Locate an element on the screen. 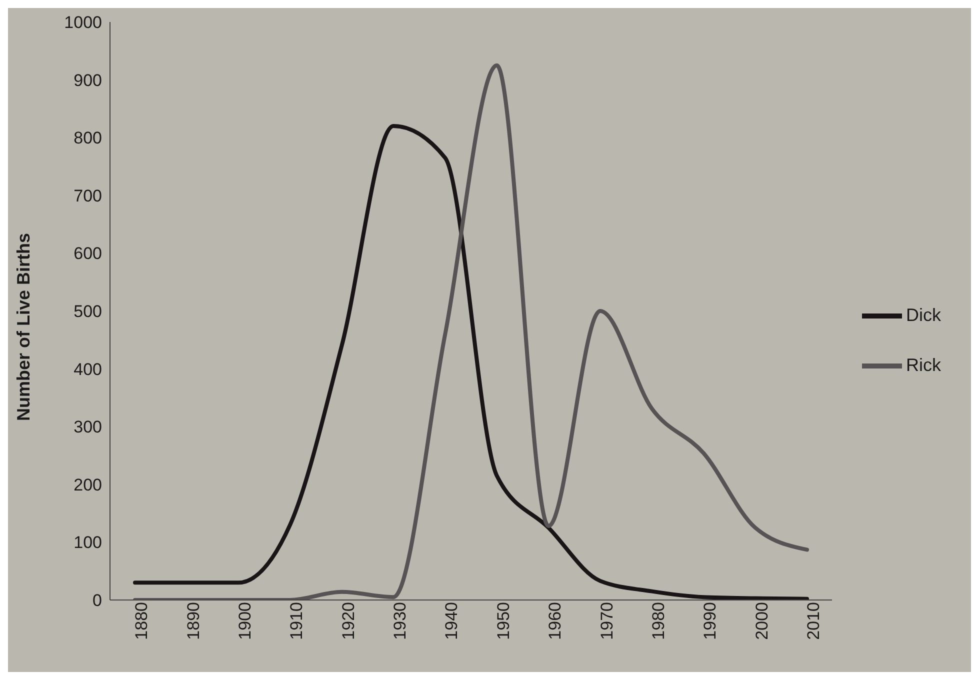 Image resolution: width=979 pixels, height=680 pixels. y-tick-label: 0 is located at coordinates (97, 600).